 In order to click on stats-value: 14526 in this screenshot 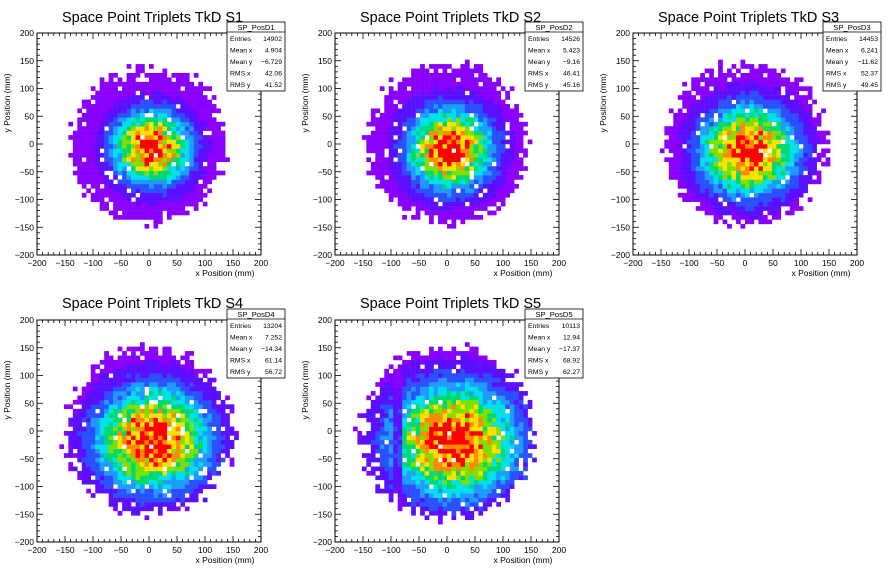, I will do `click(570, 39)`.